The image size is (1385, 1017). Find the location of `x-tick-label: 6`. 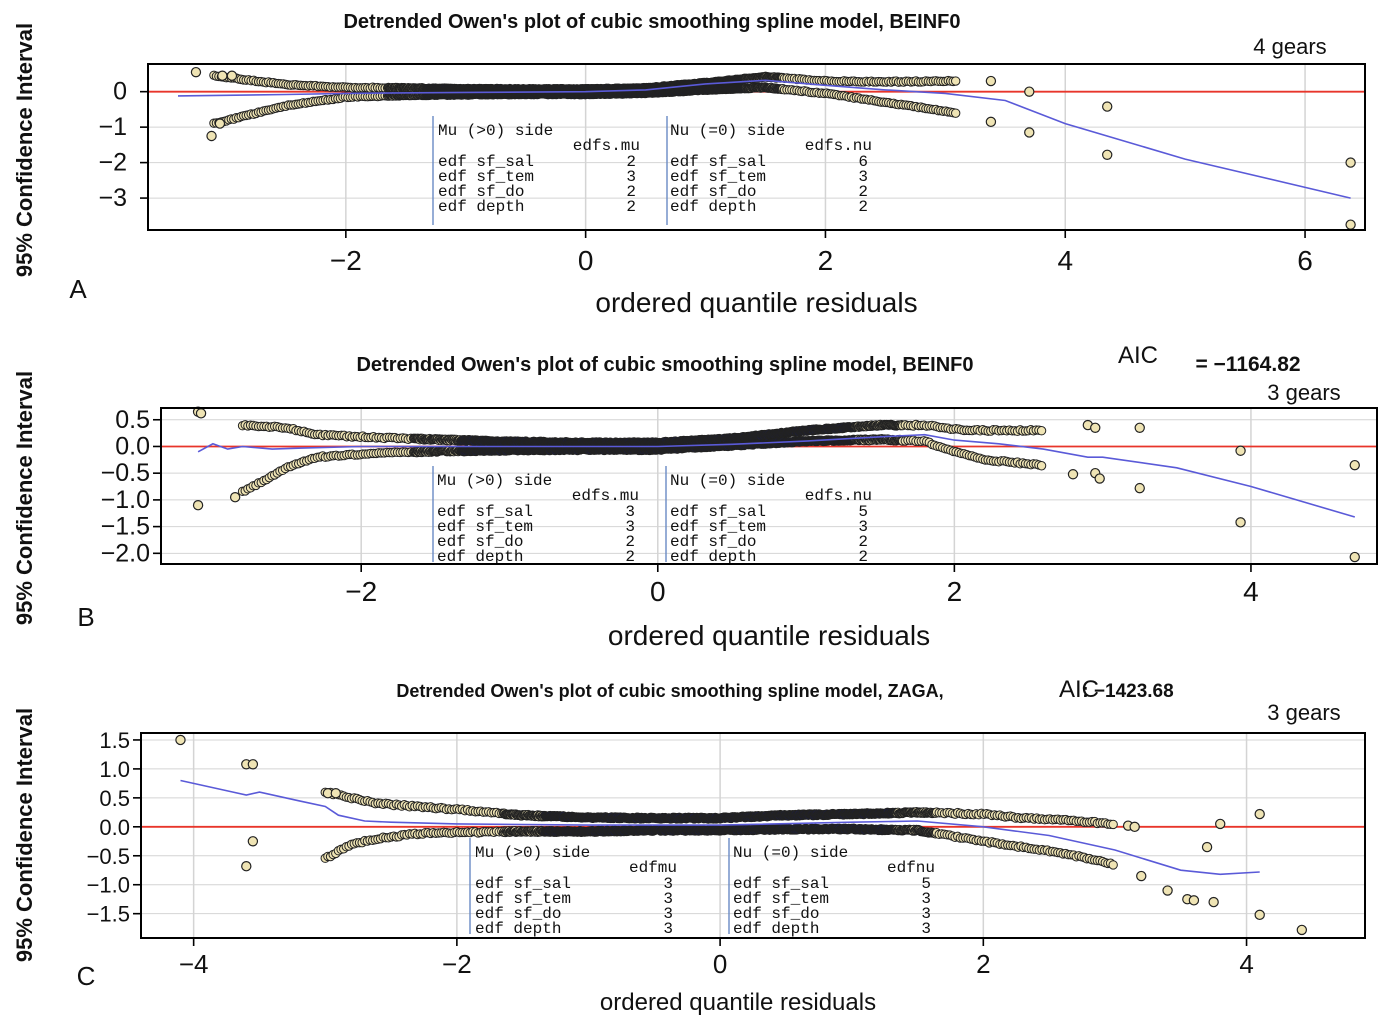

x-tick-label: 6 is located at coordinates (1305, 260).